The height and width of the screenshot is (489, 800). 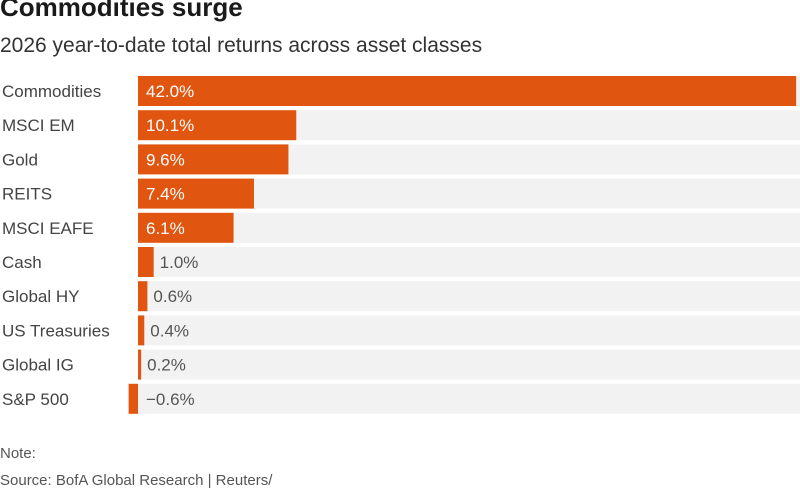 What do you see at coordinates (38, 365) in the screenshot?
I see `category-label: Global IG` at bounding box center [38, 365].